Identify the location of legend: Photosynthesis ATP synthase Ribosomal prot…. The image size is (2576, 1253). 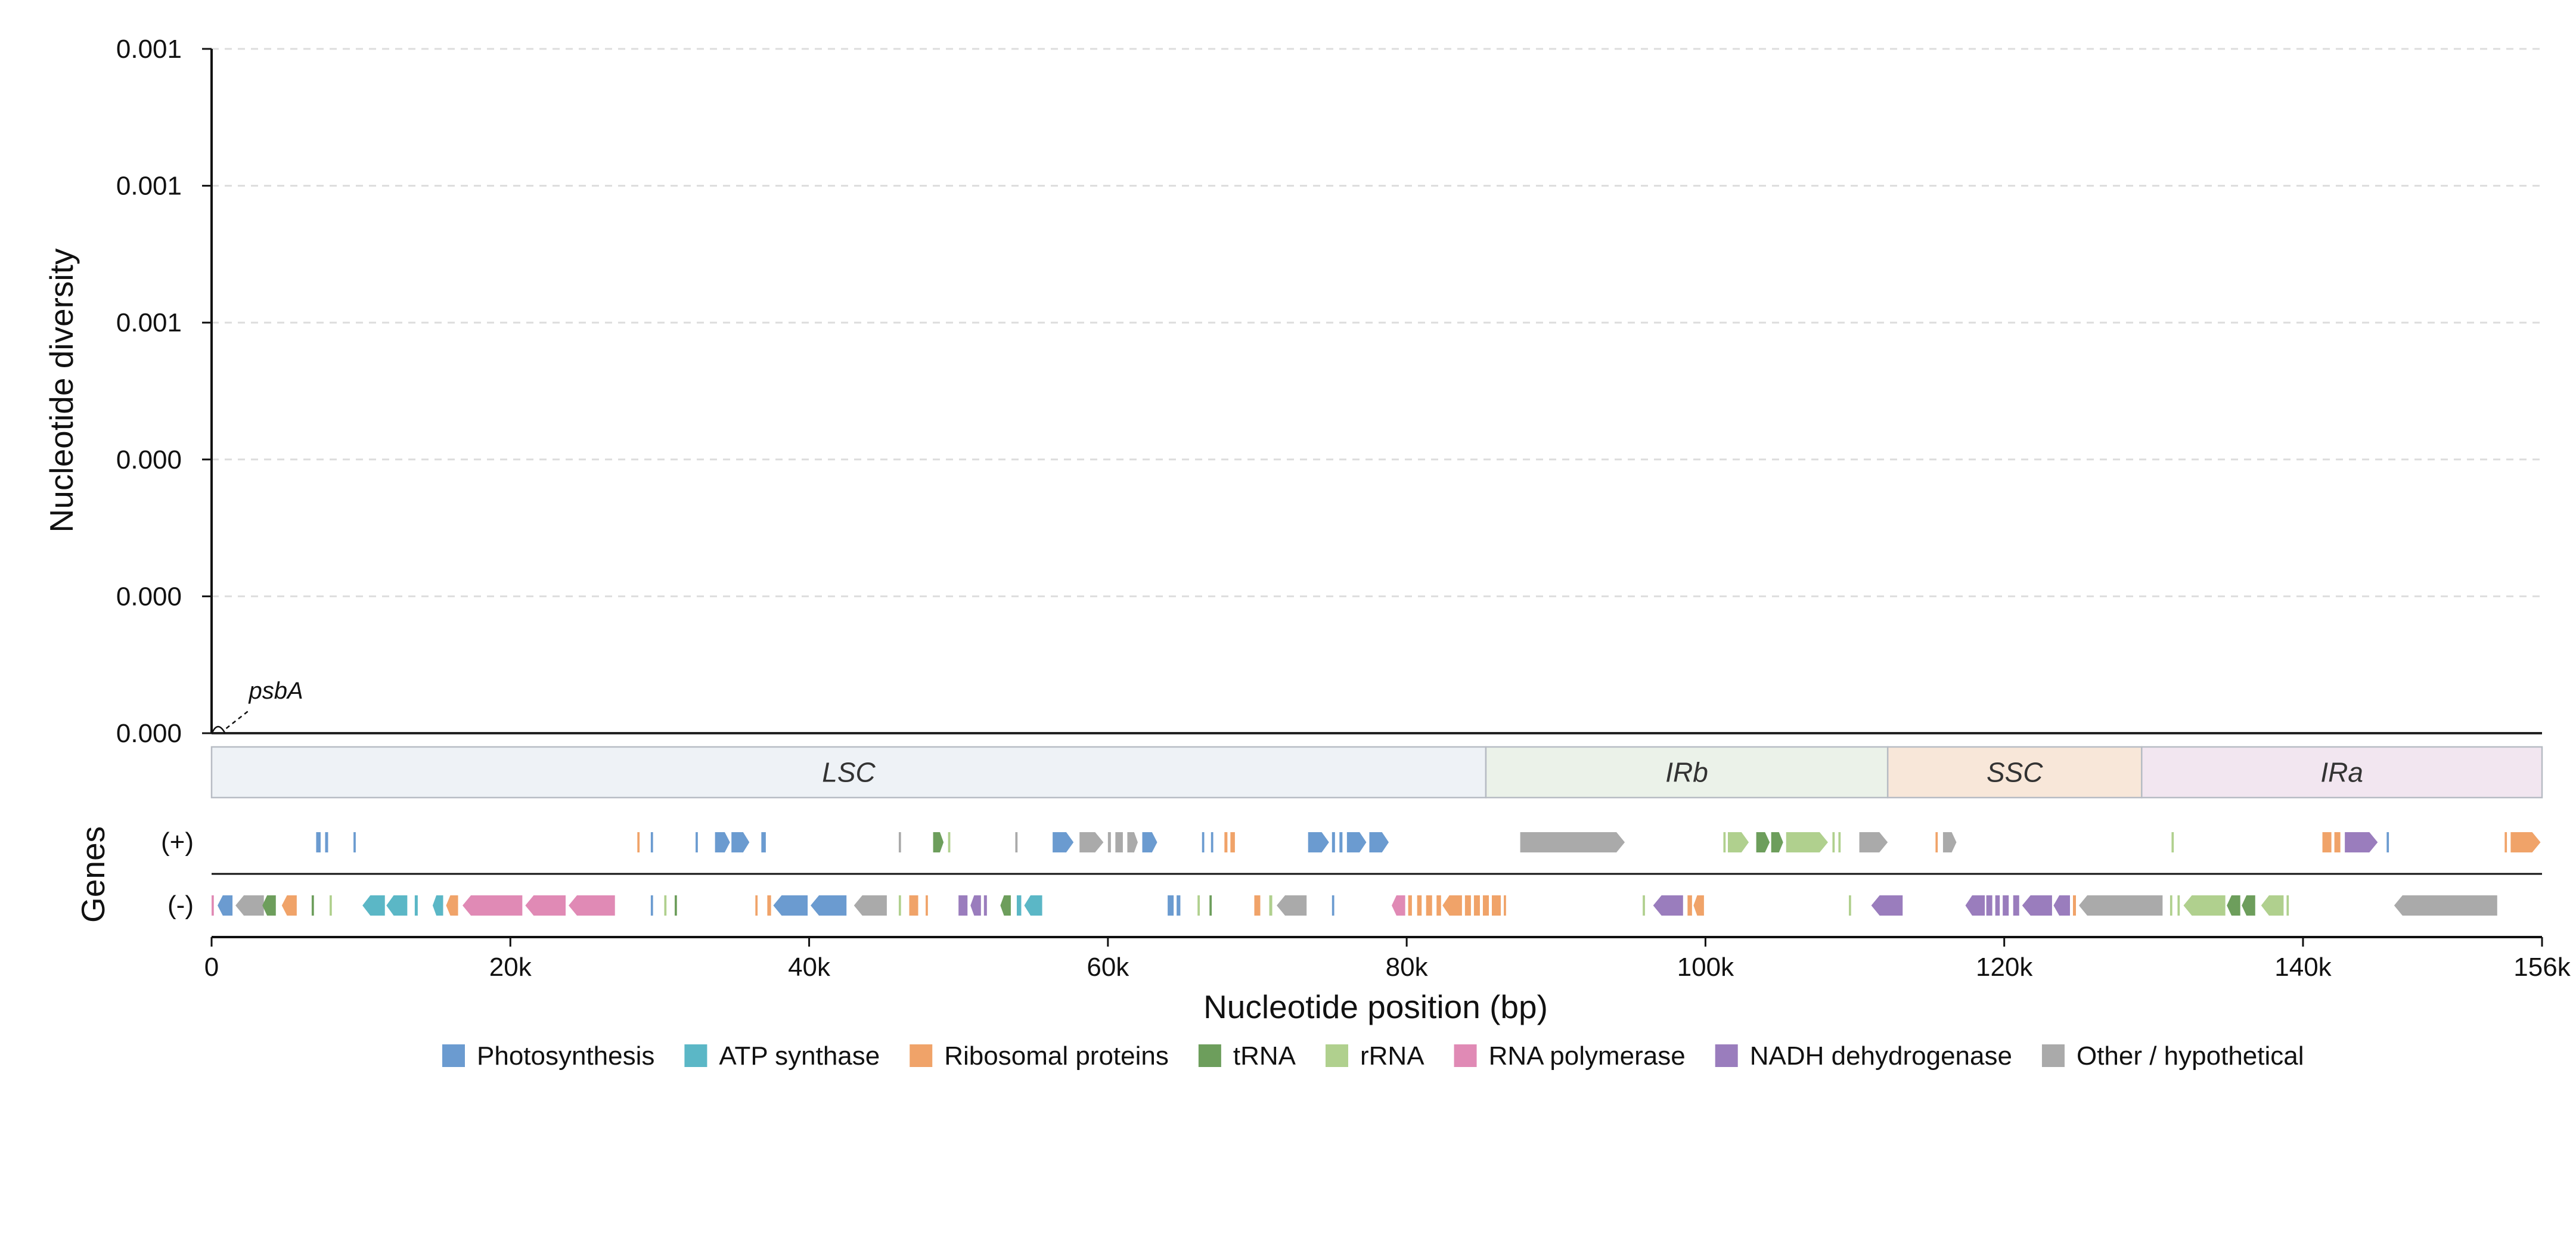
(1373, 1056).